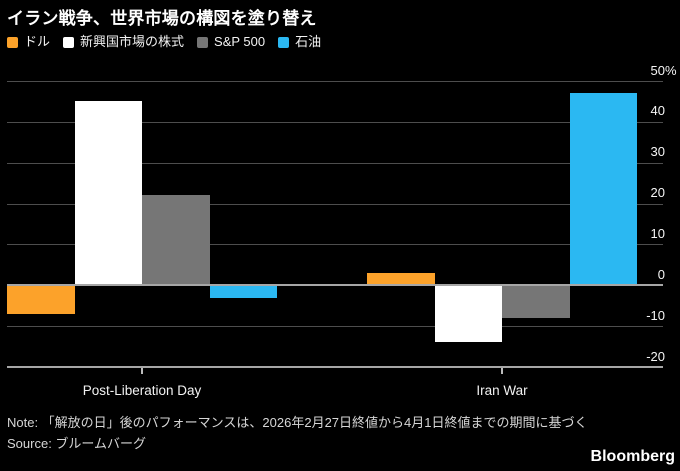 Image resolution: width=680 pixels, height=471 pixels. Describe the element at coordinates (657, 193) in the screenshot. I see `y-axis-tick-label: 20` at that location.